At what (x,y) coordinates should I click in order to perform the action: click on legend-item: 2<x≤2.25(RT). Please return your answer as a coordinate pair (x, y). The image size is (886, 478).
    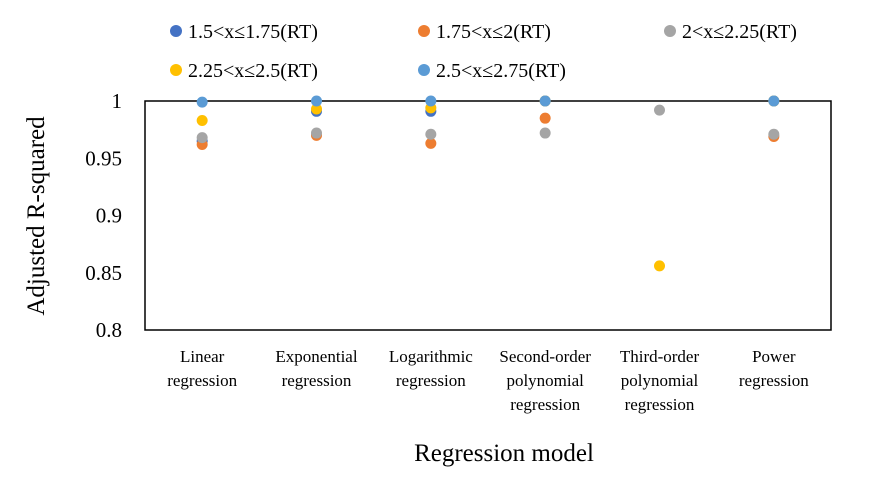
    Looking at the image, I should click on (730, 32).